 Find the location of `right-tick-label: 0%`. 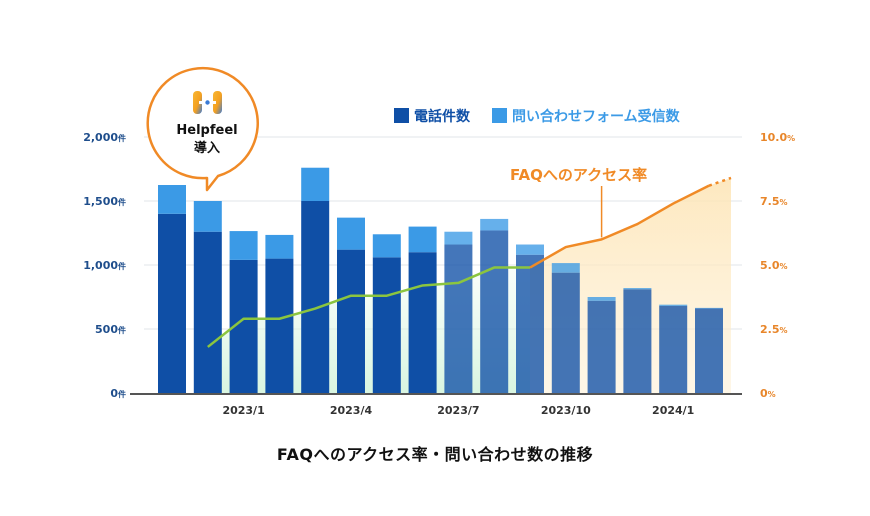

right-tick-label: 0% is located at coordinates (768, 393).